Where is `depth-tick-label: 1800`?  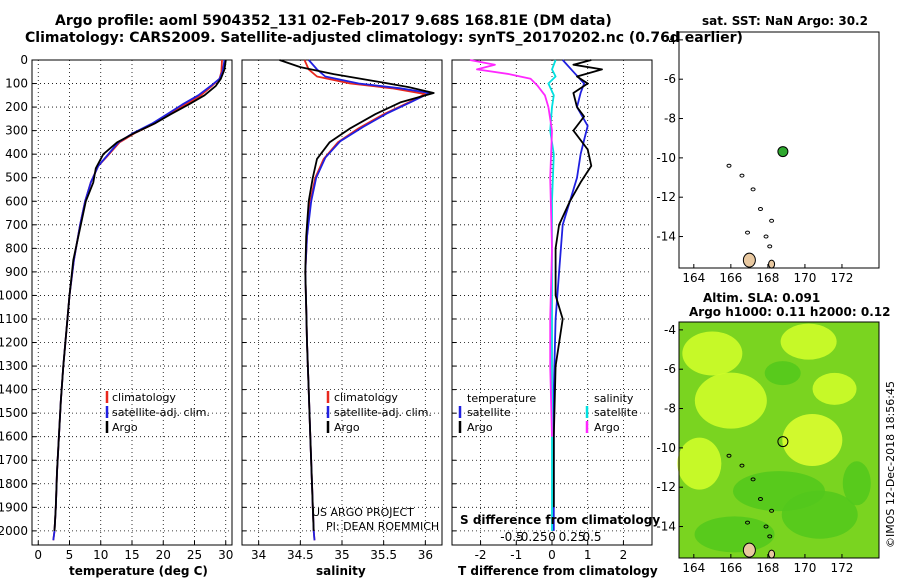 depth-tick-label: 1800 is located at coordinates (14, 484).